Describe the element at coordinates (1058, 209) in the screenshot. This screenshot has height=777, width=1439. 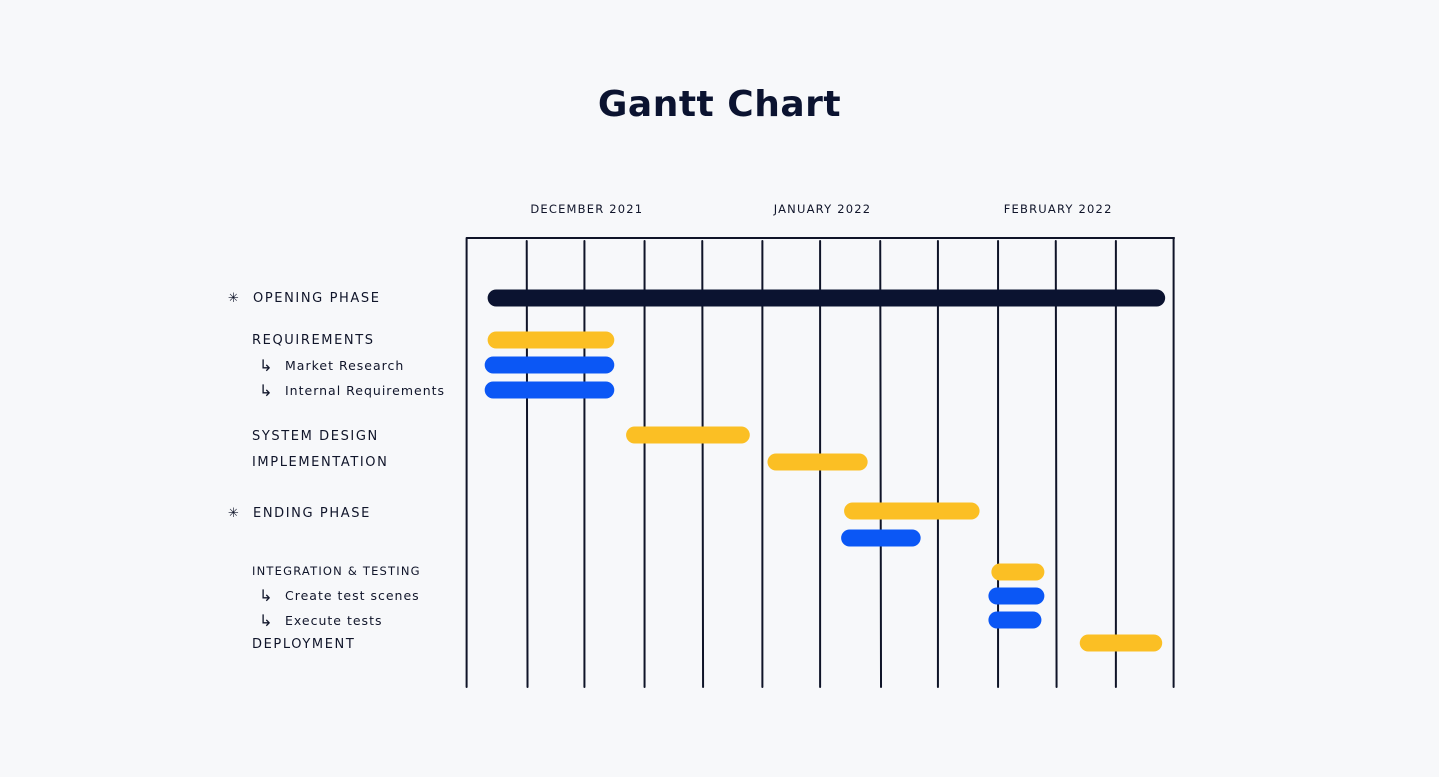
I see `month-label-february-2022: FEBRUARY 2022` at that location.